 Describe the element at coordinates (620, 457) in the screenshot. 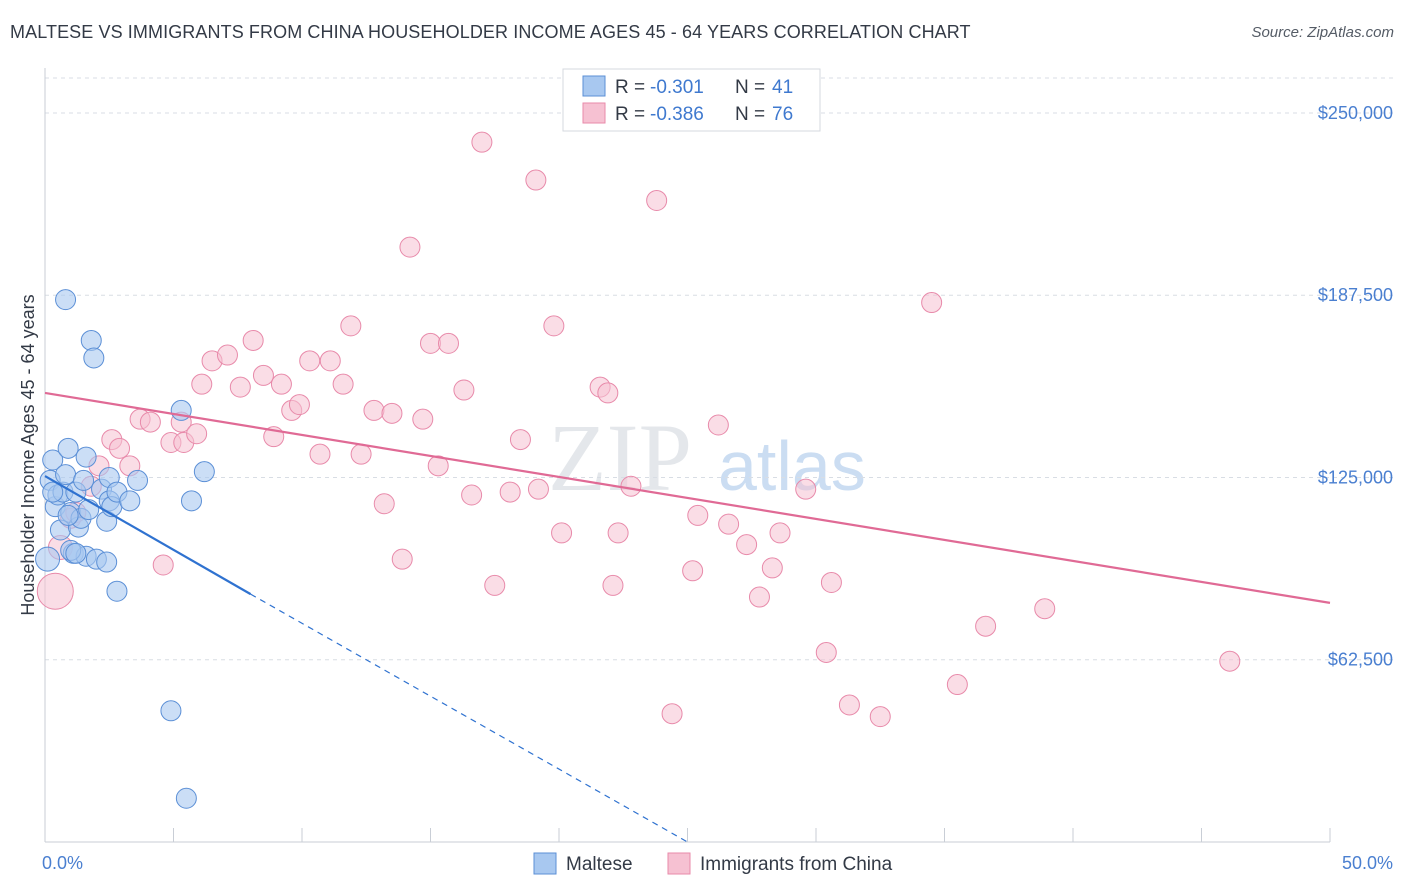

I see `watermark-zip: ZIP` at that location.